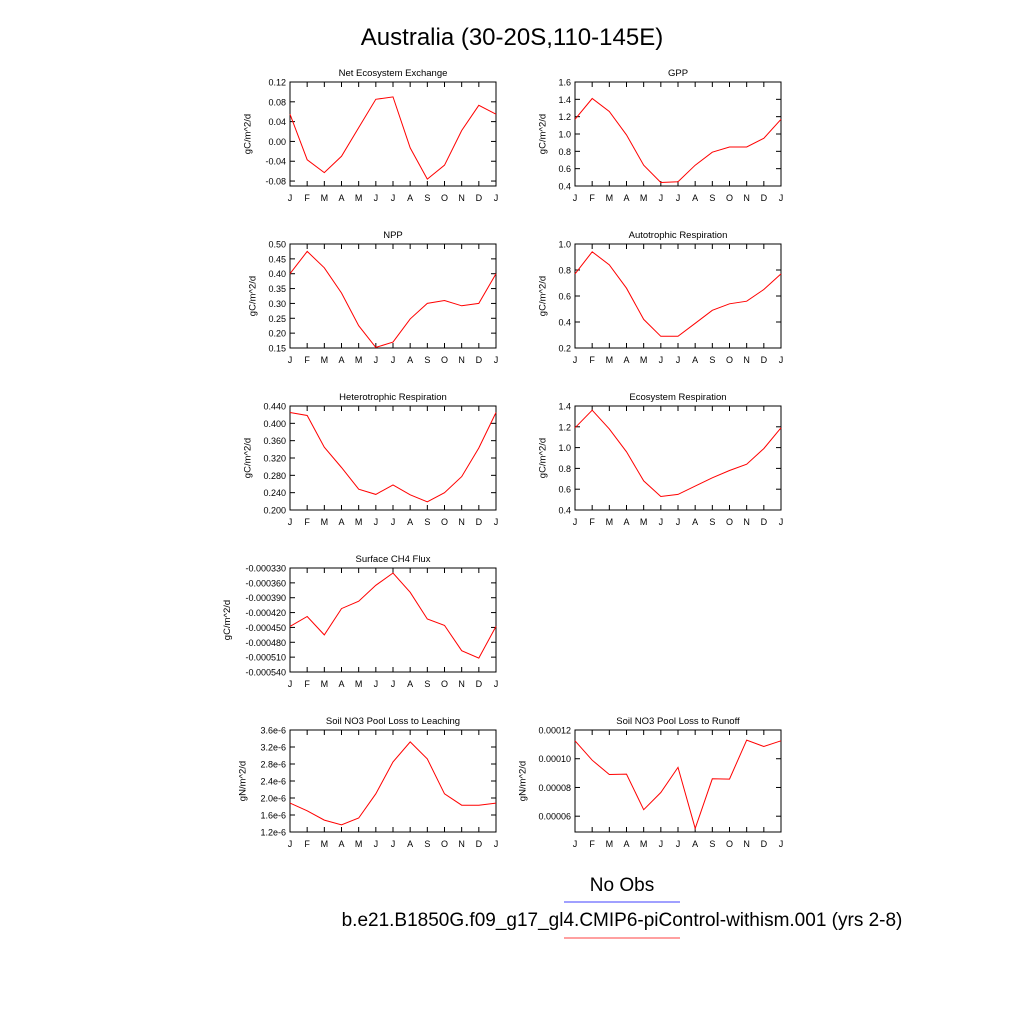 This screenshot has height=1024, width=1024. Describe the element at coordinates (273, 782) in the screenshot. I see `y-tick-label: 2.4e-6` at that location.